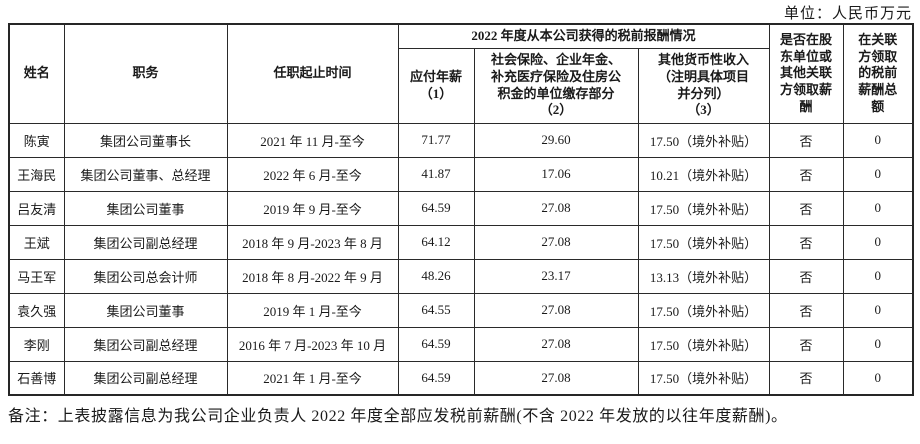  Describe the element at coordinates (36, 174) in the screenshot. I see `cell-name: 王海民` at that location.